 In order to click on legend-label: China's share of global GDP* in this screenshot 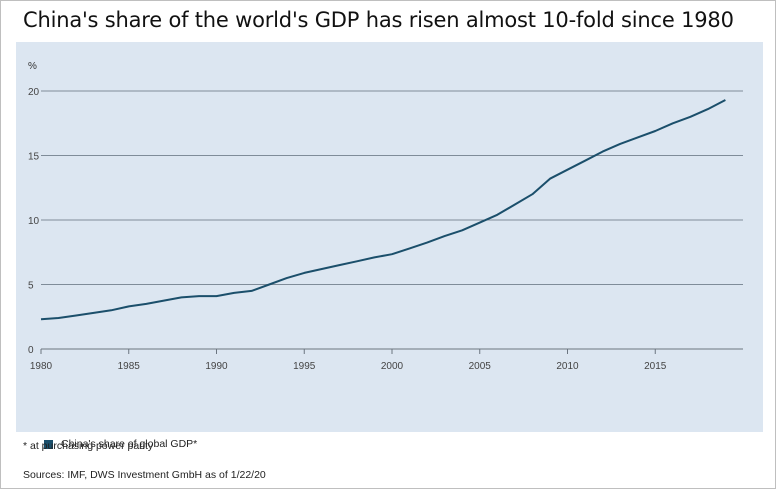, I will do `click(129, 444)`.